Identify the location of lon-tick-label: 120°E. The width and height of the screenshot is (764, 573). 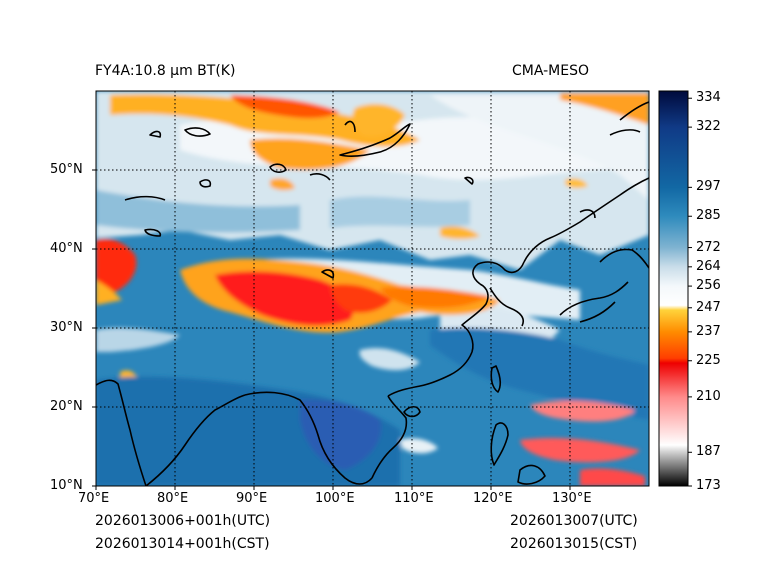
(493, 498).